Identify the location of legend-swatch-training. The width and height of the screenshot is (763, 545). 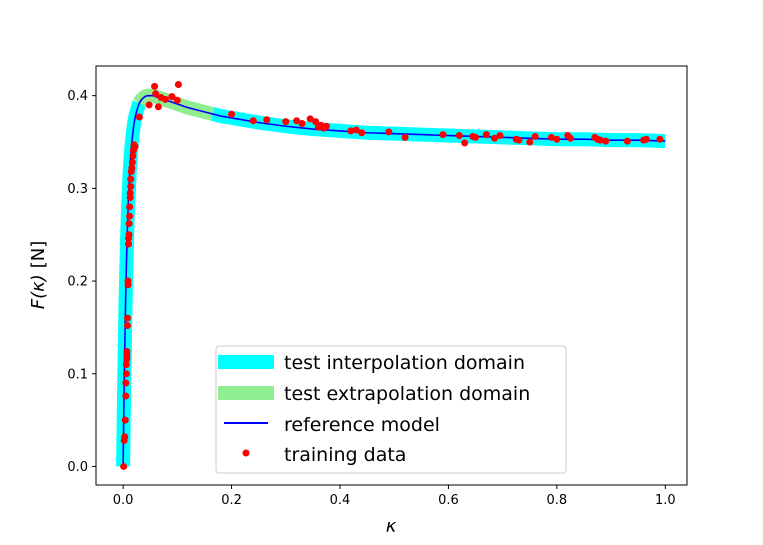
(246, 453).